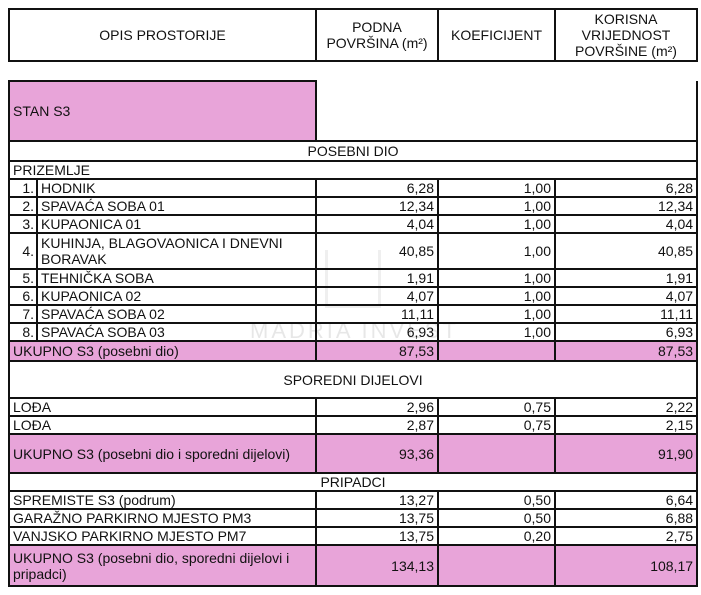 This screenshot has width=701, height=595. I want to click on useful-area: 40,85, so click(626, 251).